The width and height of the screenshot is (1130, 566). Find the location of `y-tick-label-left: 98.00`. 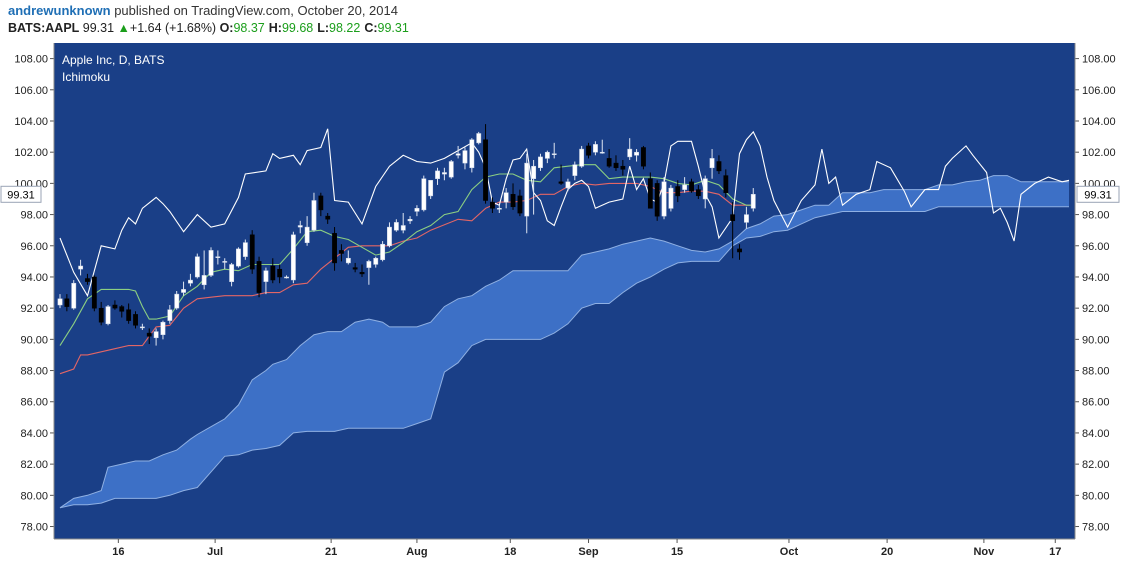

y-tick-label-left: 98.00 is located at coordinates (34, 216).